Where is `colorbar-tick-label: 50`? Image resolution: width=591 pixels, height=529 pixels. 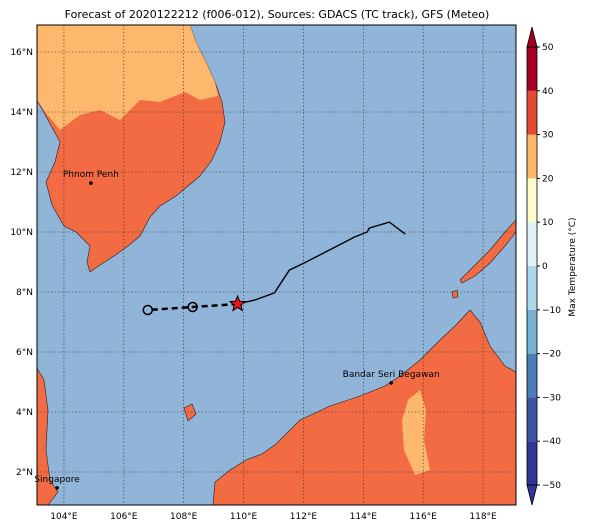 colorbar-tick-label: 50 is located at coordinates (548, 48).